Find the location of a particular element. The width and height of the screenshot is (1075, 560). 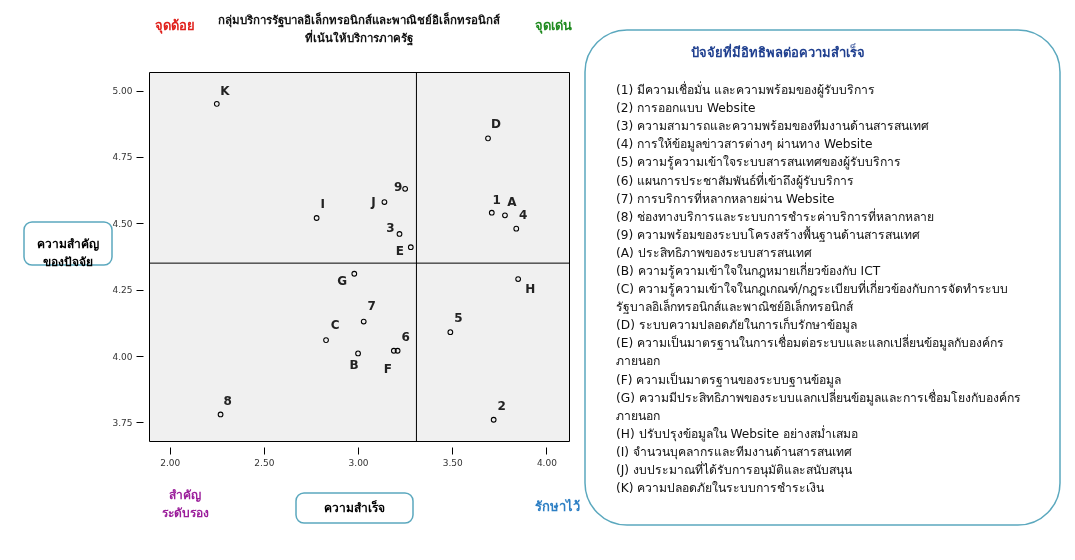

x-tick-label: 3.50 is located at coordinates (453, 462).